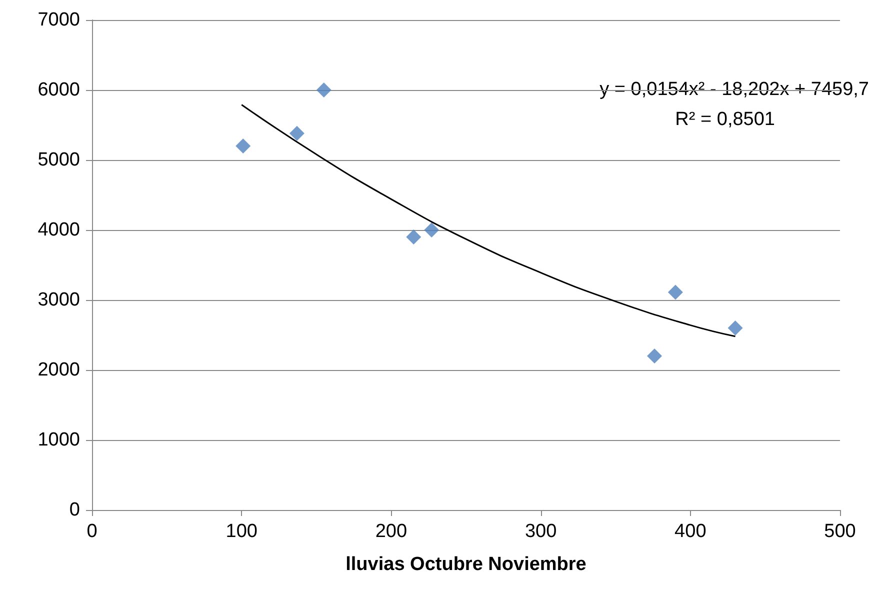 This screenshot has width=875, height=595. Describe the element at coordinates (59, 20) in the screenshot. I see `y-tick-label: 7000` at that location.